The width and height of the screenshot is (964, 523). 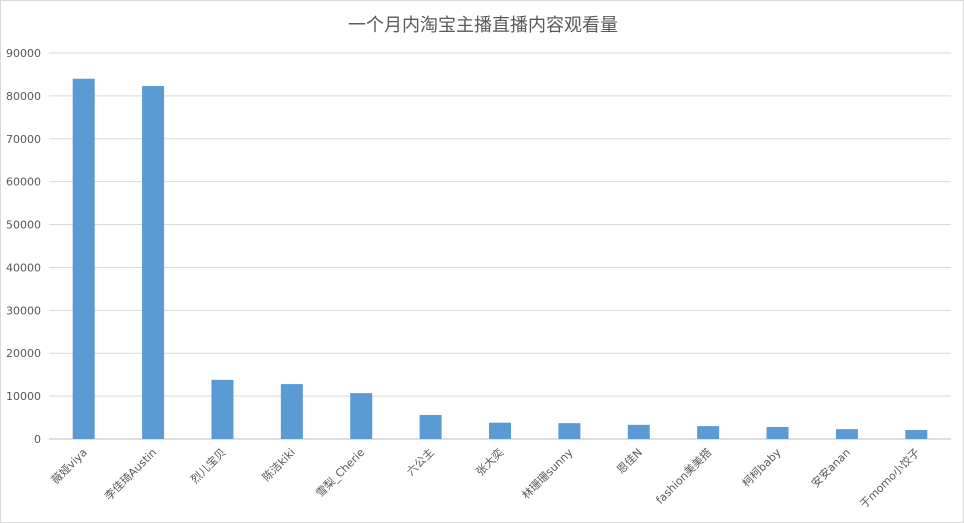 What do you see at coordinates (131, 474) in the screenshot?
I see `x-tick-label: 李佳琦Austin` at bounding box center [131, 474].